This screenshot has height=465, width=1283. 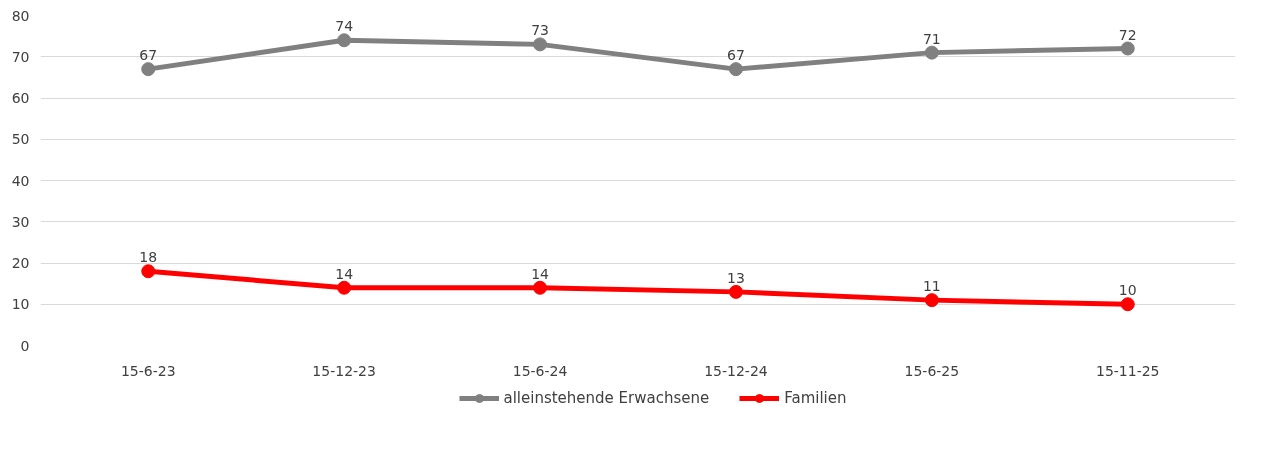 I want to click on data-label: 74, so click(x=344, y=26).